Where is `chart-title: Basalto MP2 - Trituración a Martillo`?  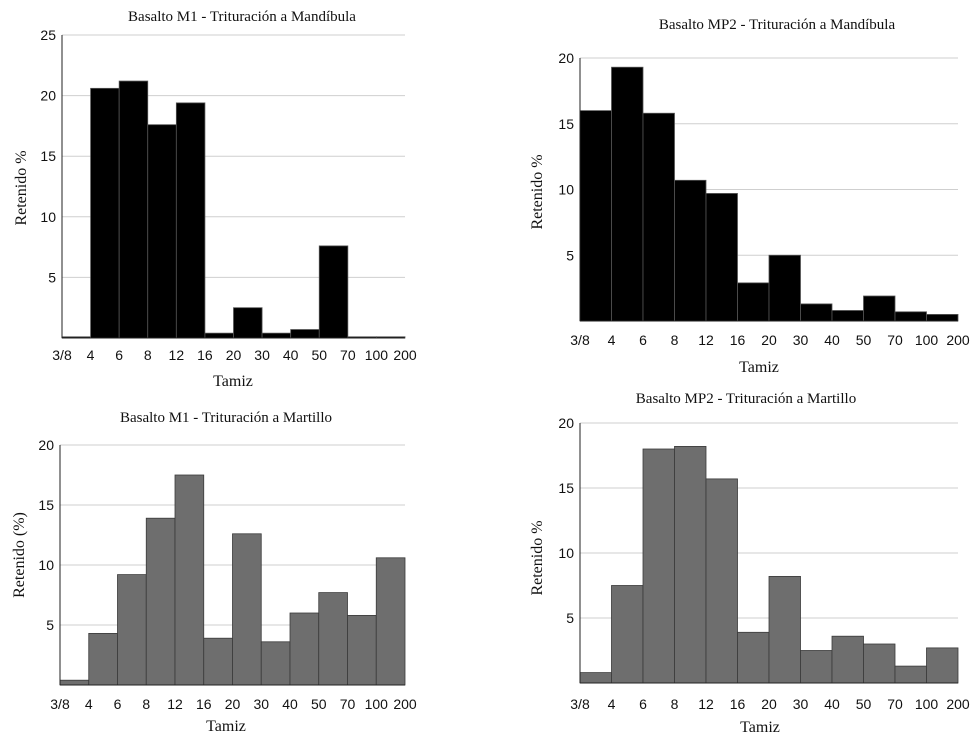
chart-title: Basalto MP2 - Trituración a Martillo is located at coordinates (746, 399).